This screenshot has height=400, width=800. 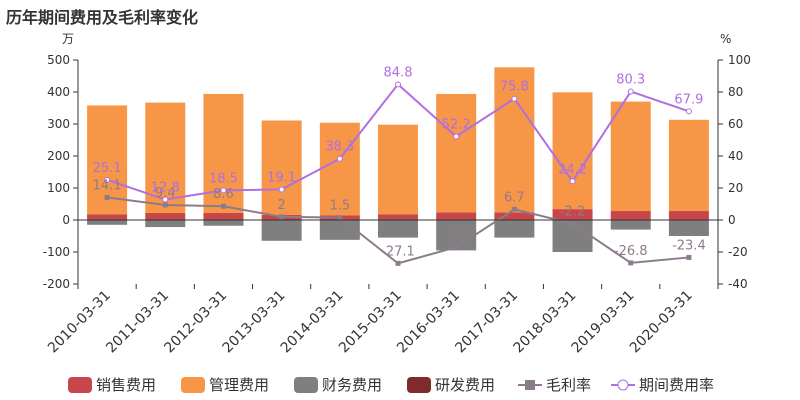 What do you see at coordinates (568, 385) in the screenshot?
I see `legend-label: 毛利率` at bounding box center [568, 385].